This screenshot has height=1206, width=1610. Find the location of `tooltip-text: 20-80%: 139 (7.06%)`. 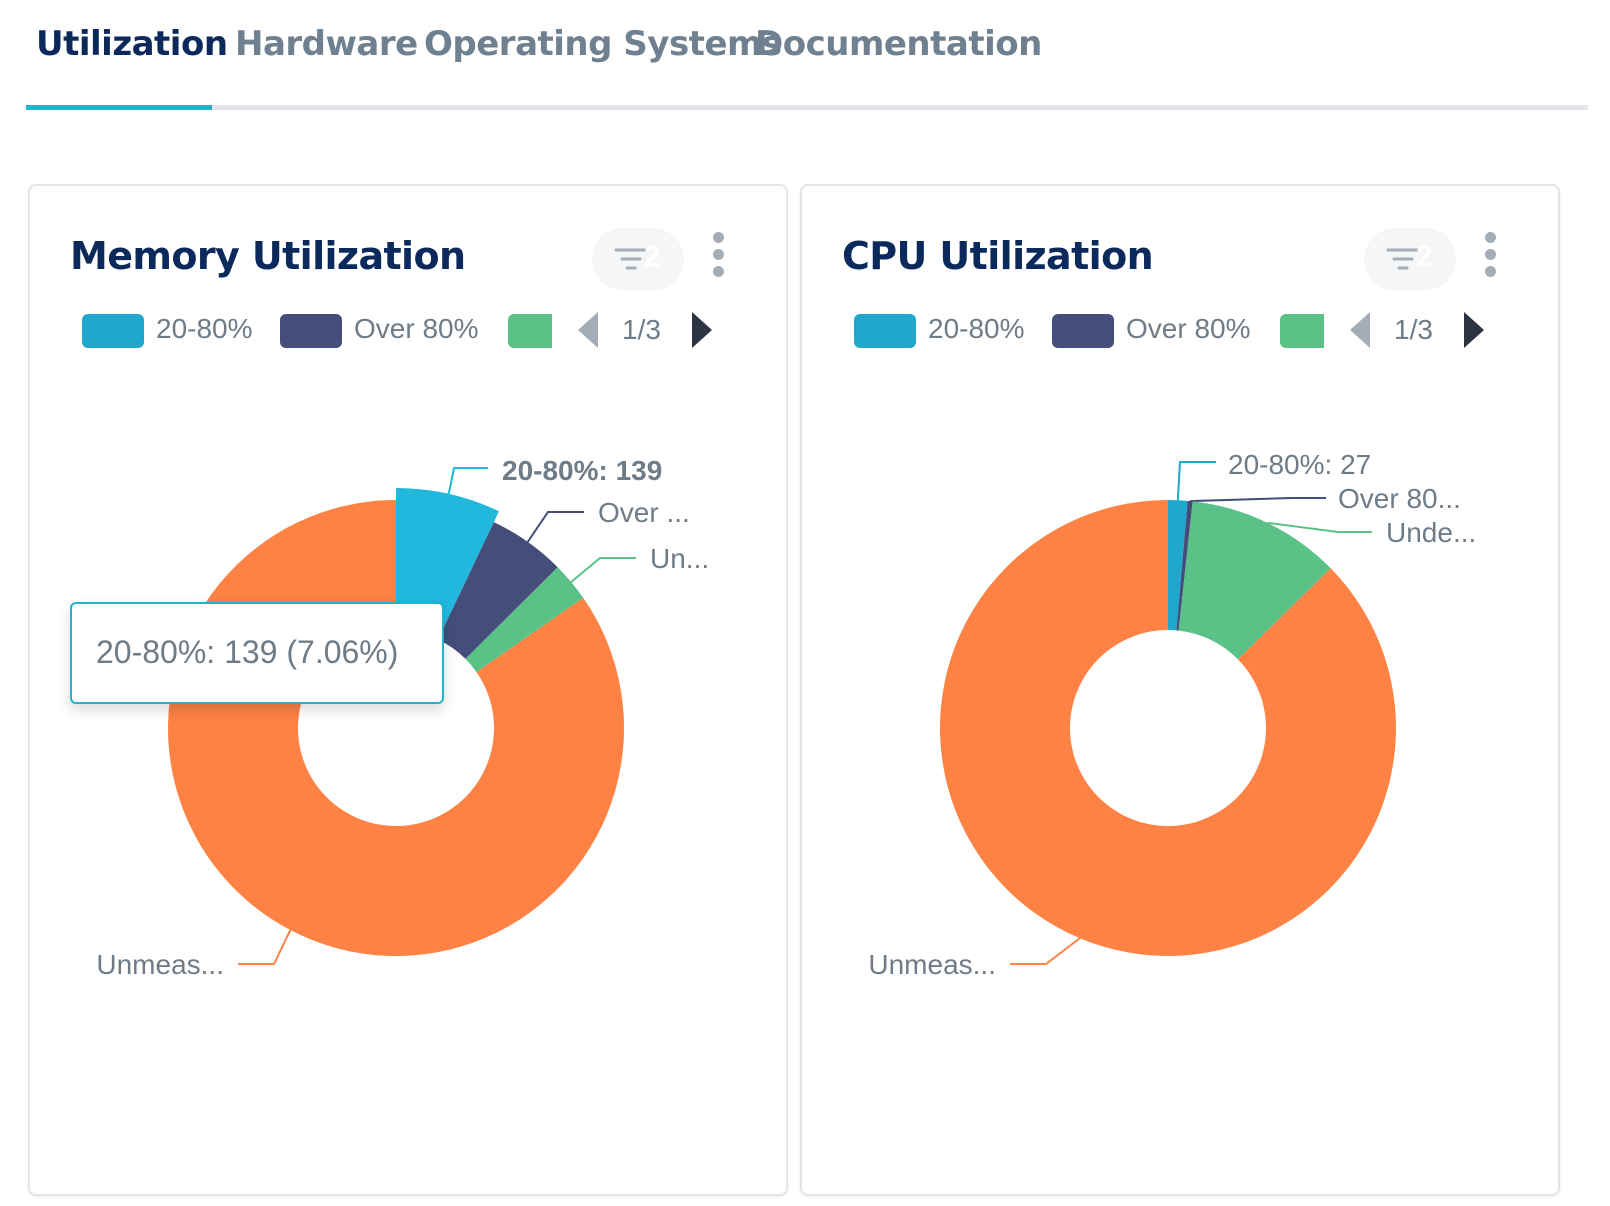

tooltip-text: 20-80%: 139 (7.06%) is located at coordinates (247, 652).